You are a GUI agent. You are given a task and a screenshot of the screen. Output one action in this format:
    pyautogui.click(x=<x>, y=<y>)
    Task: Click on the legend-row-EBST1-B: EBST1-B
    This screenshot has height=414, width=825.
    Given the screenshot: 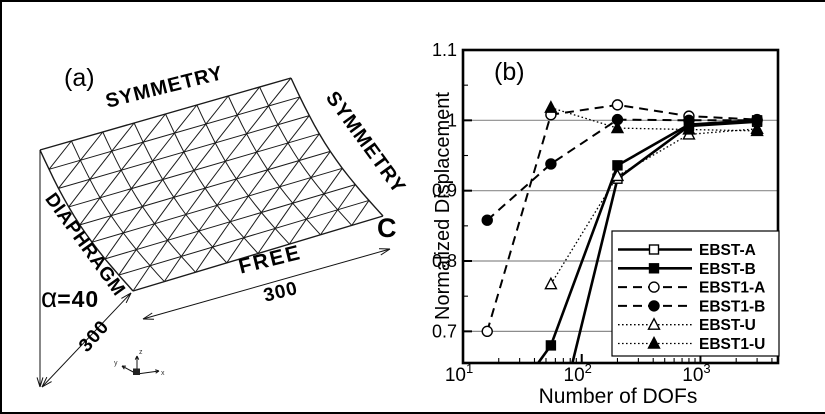 What is the action you would take?
    pyautogui.click(x=691, y=306)
    